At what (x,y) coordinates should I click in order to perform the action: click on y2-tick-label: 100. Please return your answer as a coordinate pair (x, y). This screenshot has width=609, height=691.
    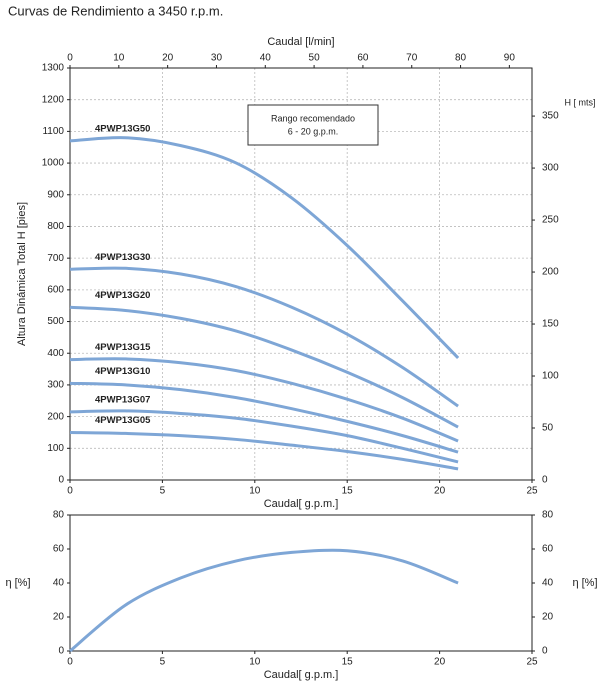
    Looking at the image, I should click on (550, 376).